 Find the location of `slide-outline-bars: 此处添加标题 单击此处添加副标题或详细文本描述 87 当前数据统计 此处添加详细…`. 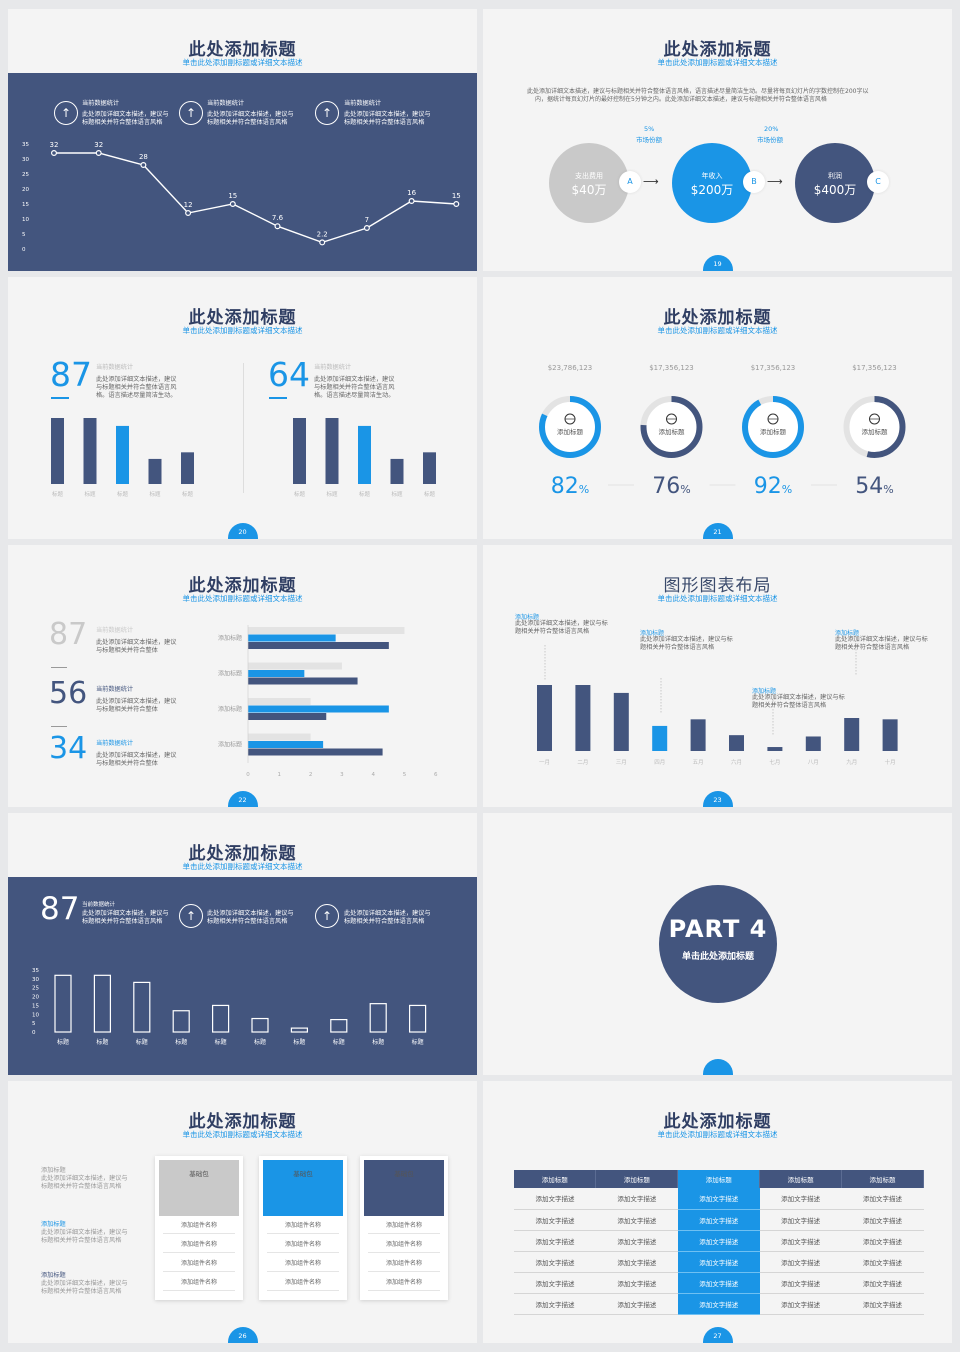

slide-outline-bars: 此处添加标题 单击此处添加副标题或详细文本描述 87 当前数据统计 此处添加详细… is located at coordinates (242, 944).